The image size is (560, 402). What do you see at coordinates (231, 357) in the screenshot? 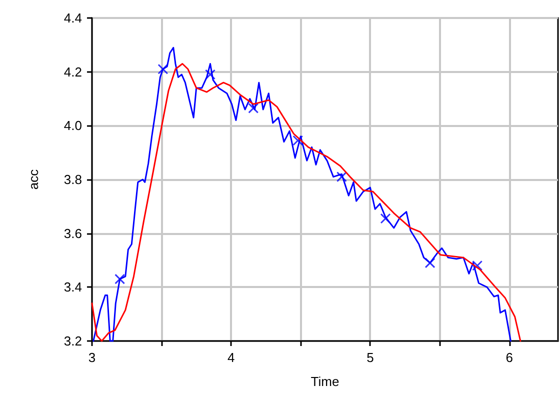
I see `x-tick-label: 4` at bounding box center [231, 357].